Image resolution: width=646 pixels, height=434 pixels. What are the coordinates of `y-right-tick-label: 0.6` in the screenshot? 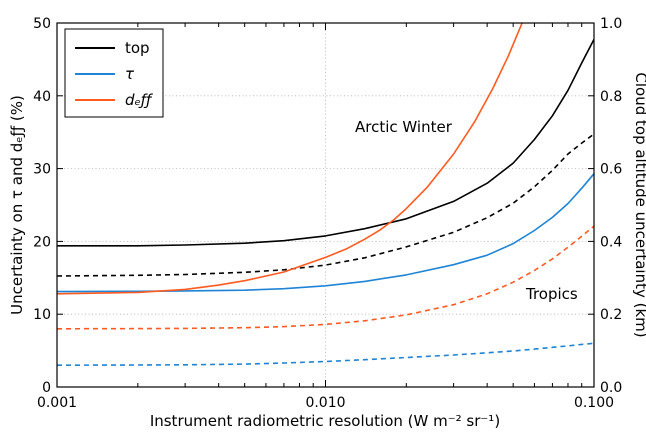 It's located at (611, 170).